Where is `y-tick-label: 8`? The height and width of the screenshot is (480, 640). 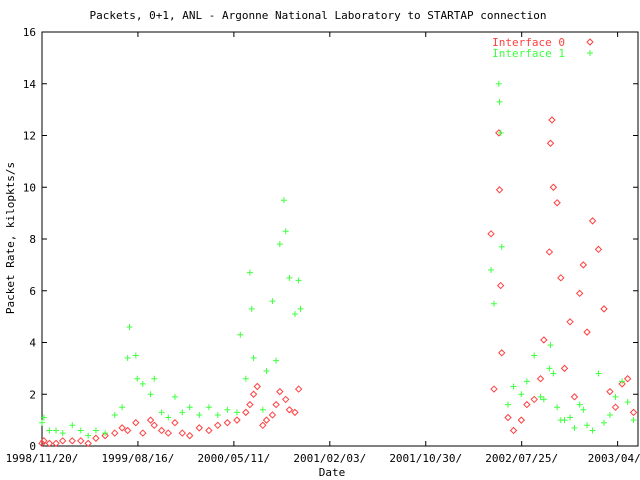
y-tick-label: 8 is located at coordinates (32, 239).